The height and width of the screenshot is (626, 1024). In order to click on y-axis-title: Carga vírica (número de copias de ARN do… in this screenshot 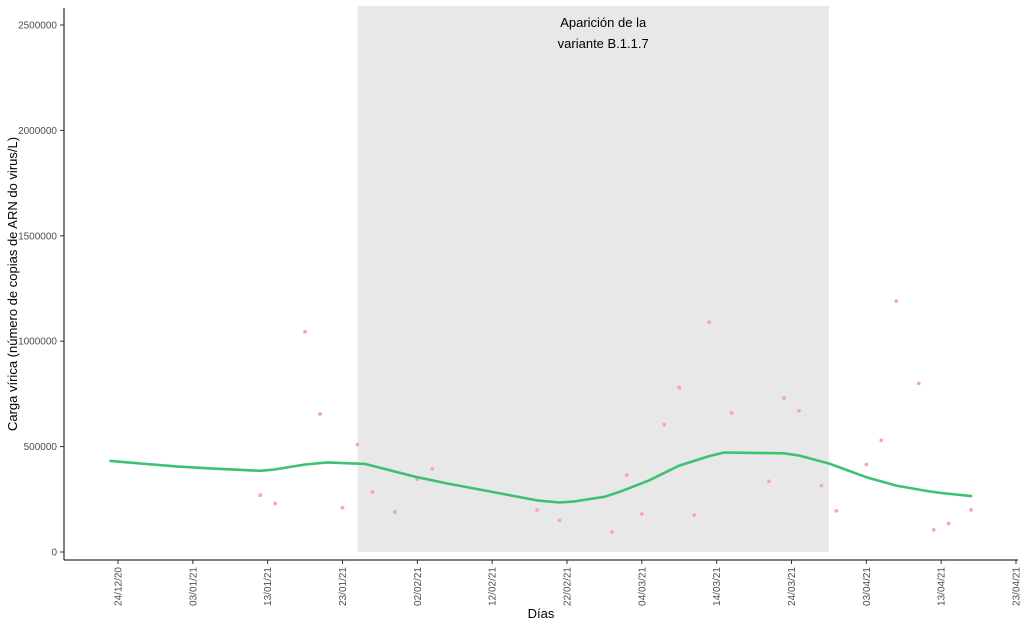, I will do `click(12, 284)`.